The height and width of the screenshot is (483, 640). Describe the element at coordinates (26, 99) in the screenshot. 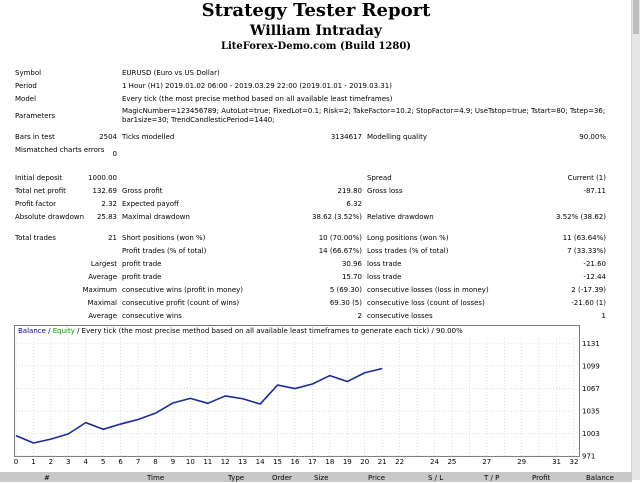

I see `model-label: Model` at that location.